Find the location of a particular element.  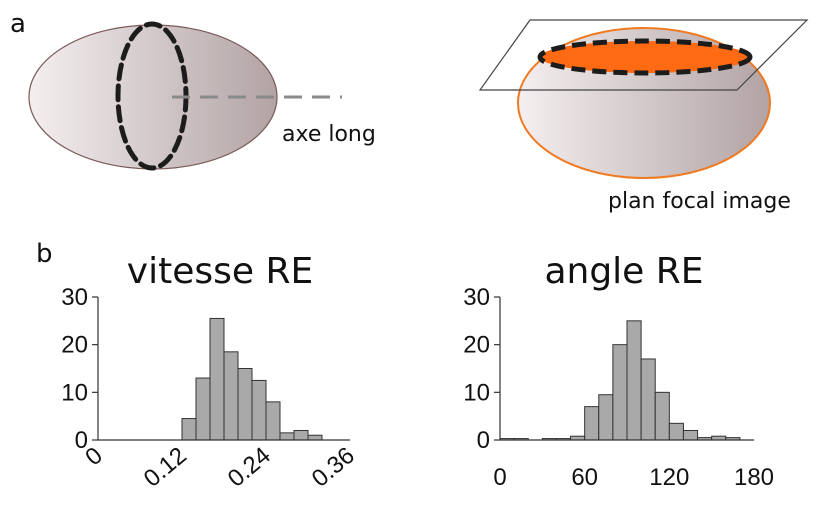

x-tick-label: 60 is located at coordinates (584, 477).